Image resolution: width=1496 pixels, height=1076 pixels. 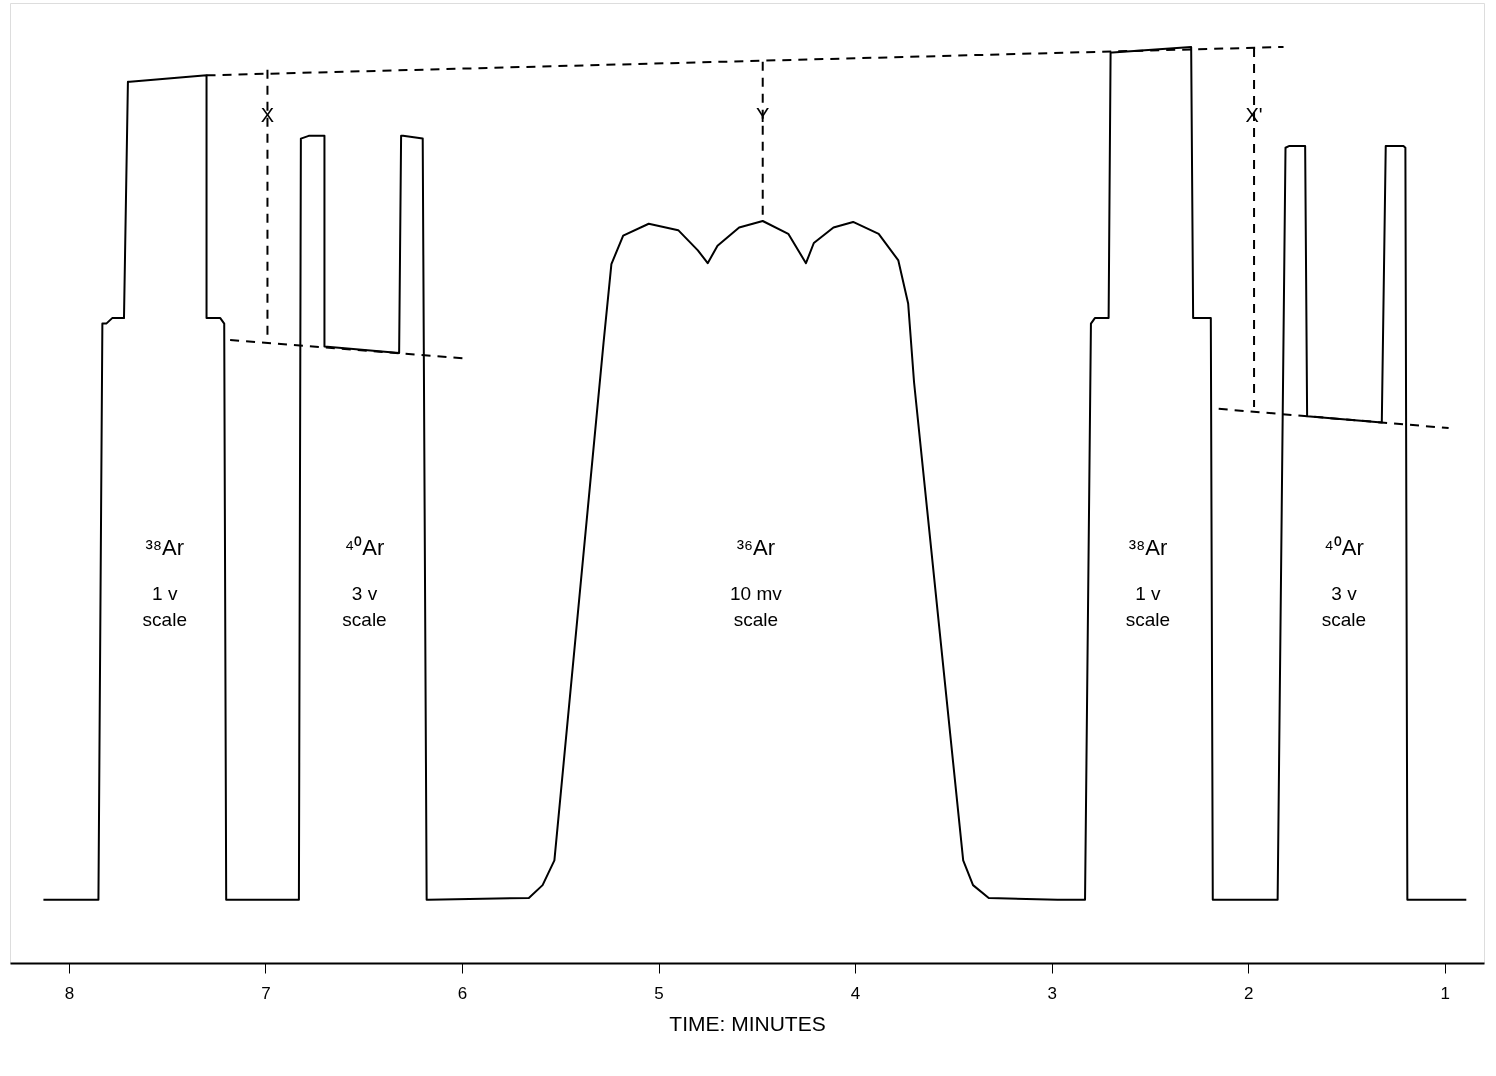 What do you see at coordinates (1445, 993) in the screenshot?
I see `x-tick-label: 1` at bounding box center [1445, 993].